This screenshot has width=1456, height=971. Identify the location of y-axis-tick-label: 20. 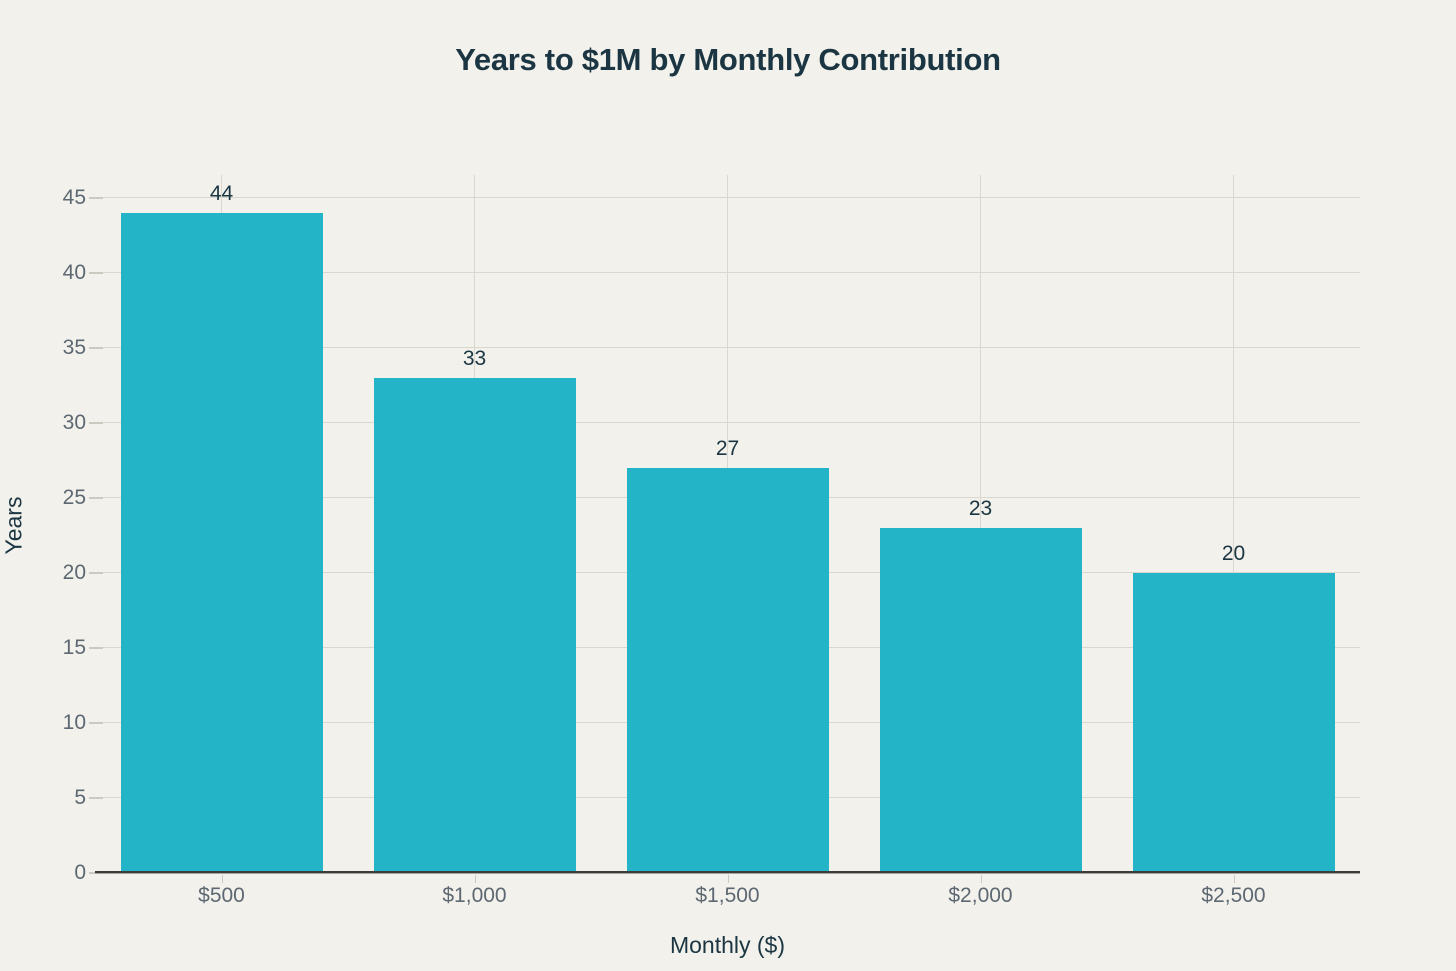
(74, 572).